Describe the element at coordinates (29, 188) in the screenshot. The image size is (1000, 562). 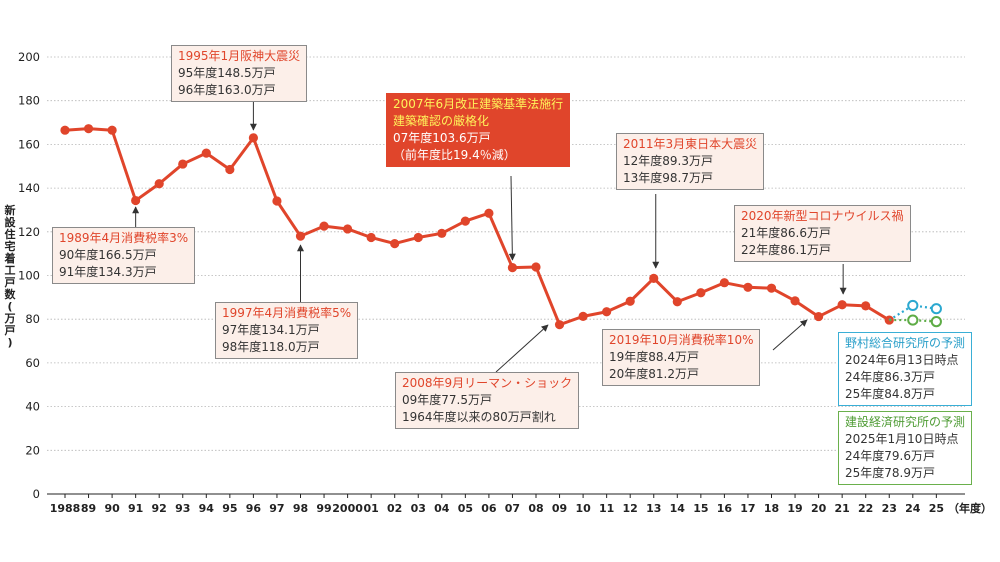
I see `y-tick-label: 140` at that location.